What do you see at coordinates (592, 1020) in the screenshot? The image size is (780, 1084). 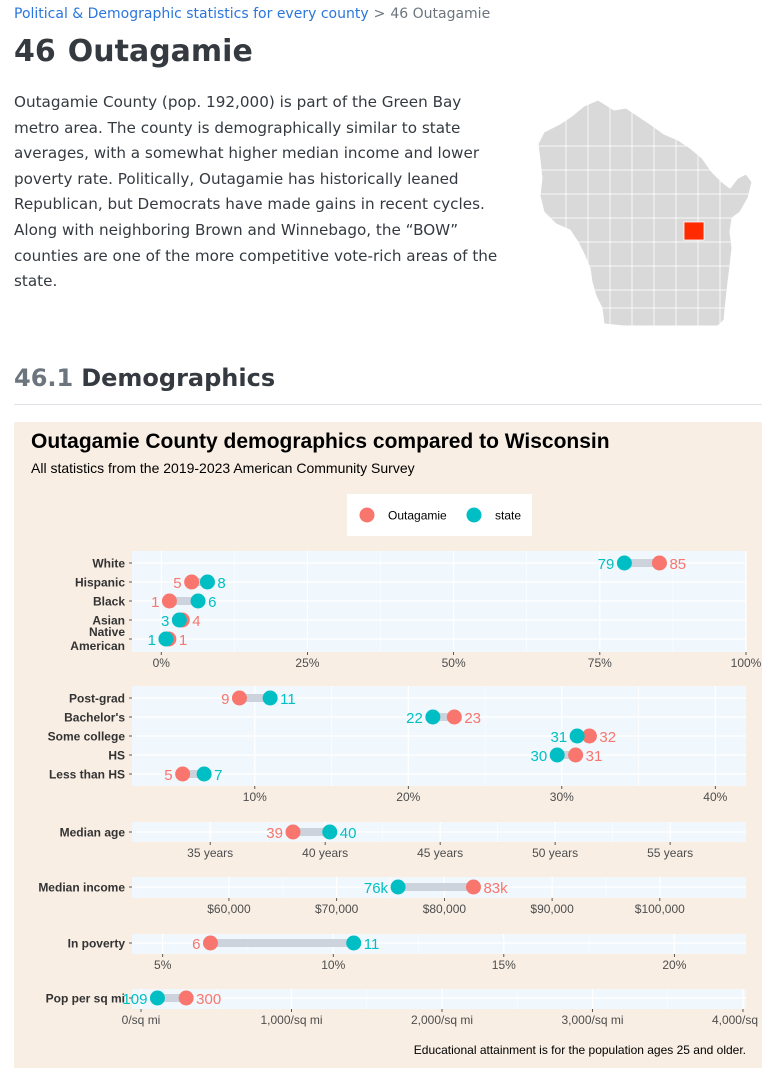 I see `x-tick-label-density: 3,000/sq mi` at bounding box center [592, 1020].